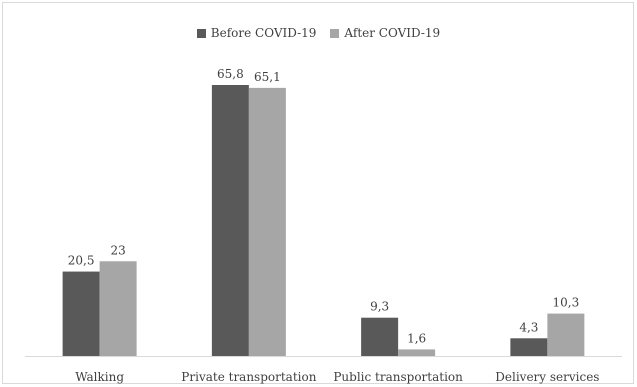  I want to click on data-label-after-0: 23, so click(117, 250).